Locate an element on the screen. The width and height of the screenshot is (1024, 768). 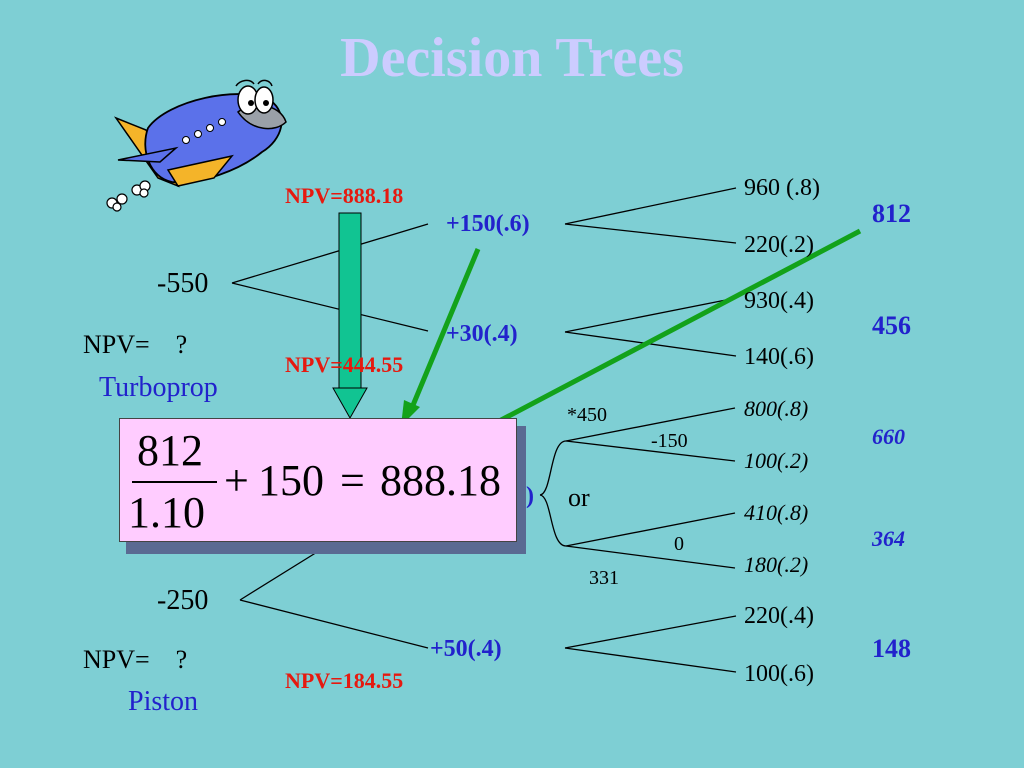
formula-denominator: 1.10 is located at coordinates (166, 512).